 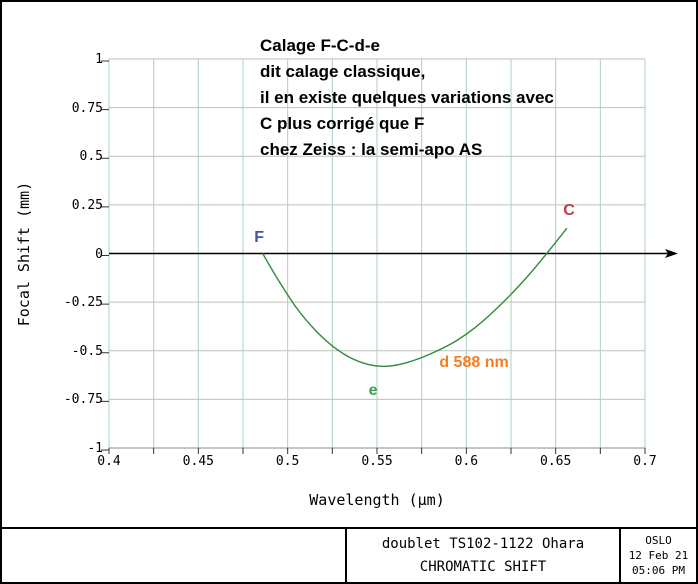 I want to click on y-tick-label: 0.75, so click(x=87, y=108).